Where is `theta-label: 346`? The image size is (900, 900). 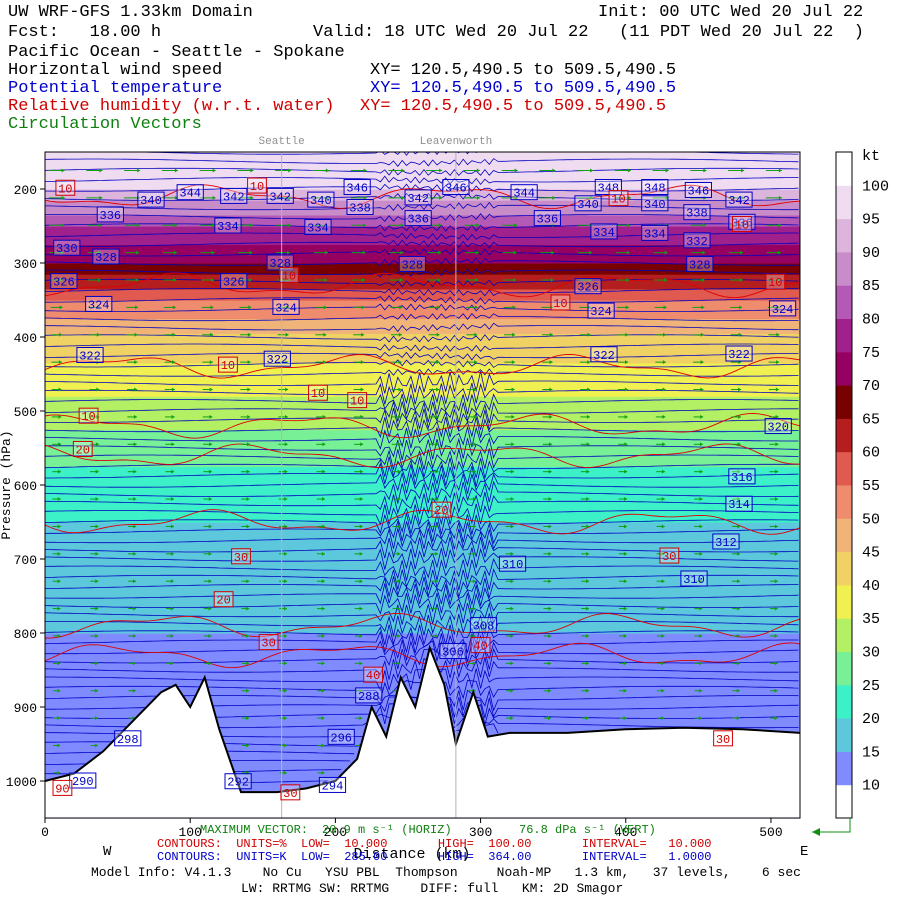
theta-label: 346 is located at coordinates (456, 187).